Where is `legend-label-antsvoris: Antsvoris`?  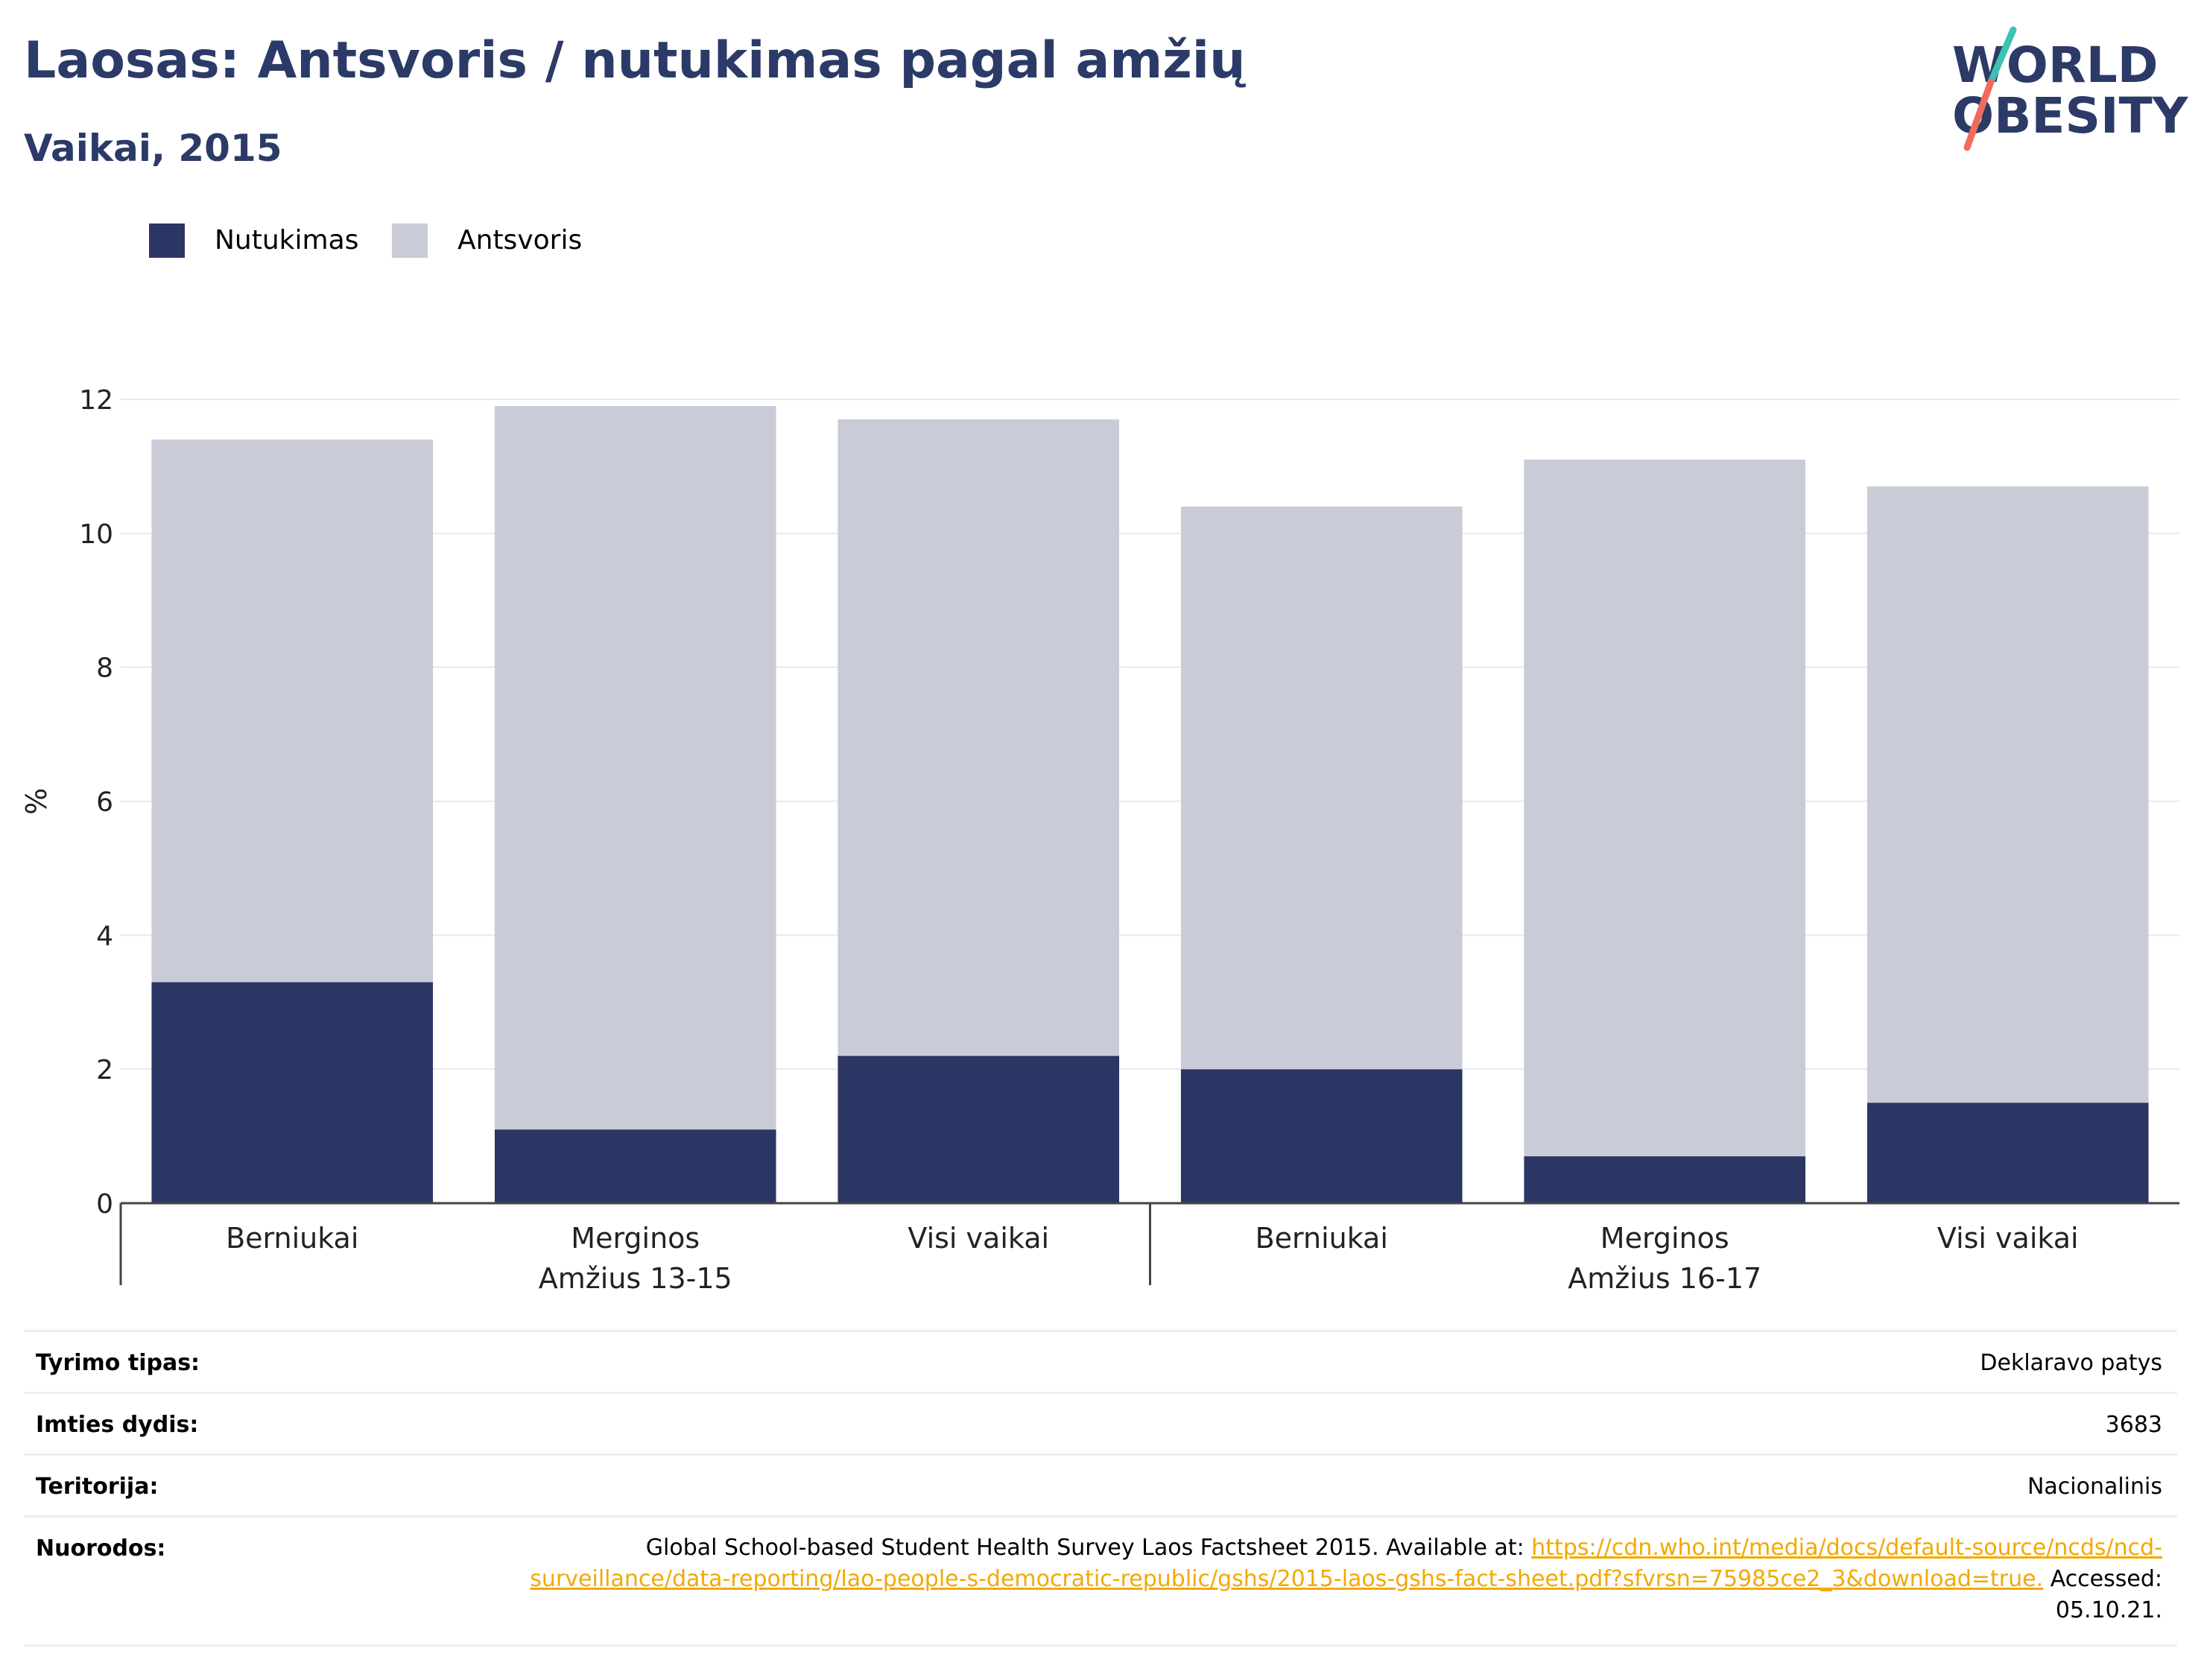 legend-label-antsvoris: Antsvoris is located at coordinates (520, 240).